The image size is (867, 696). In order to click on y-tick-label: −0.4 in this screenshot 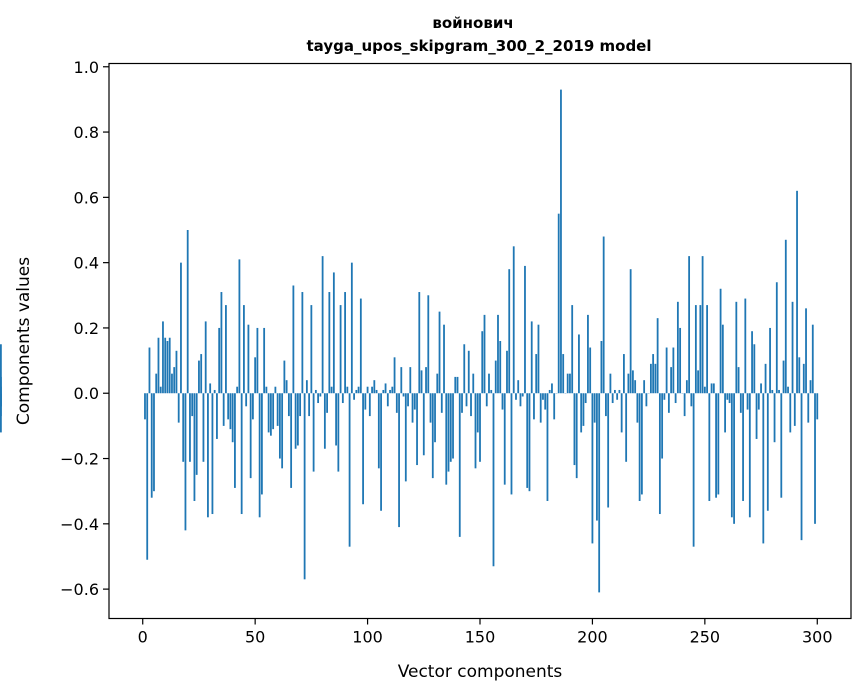, I will do `click(79, 524)`.